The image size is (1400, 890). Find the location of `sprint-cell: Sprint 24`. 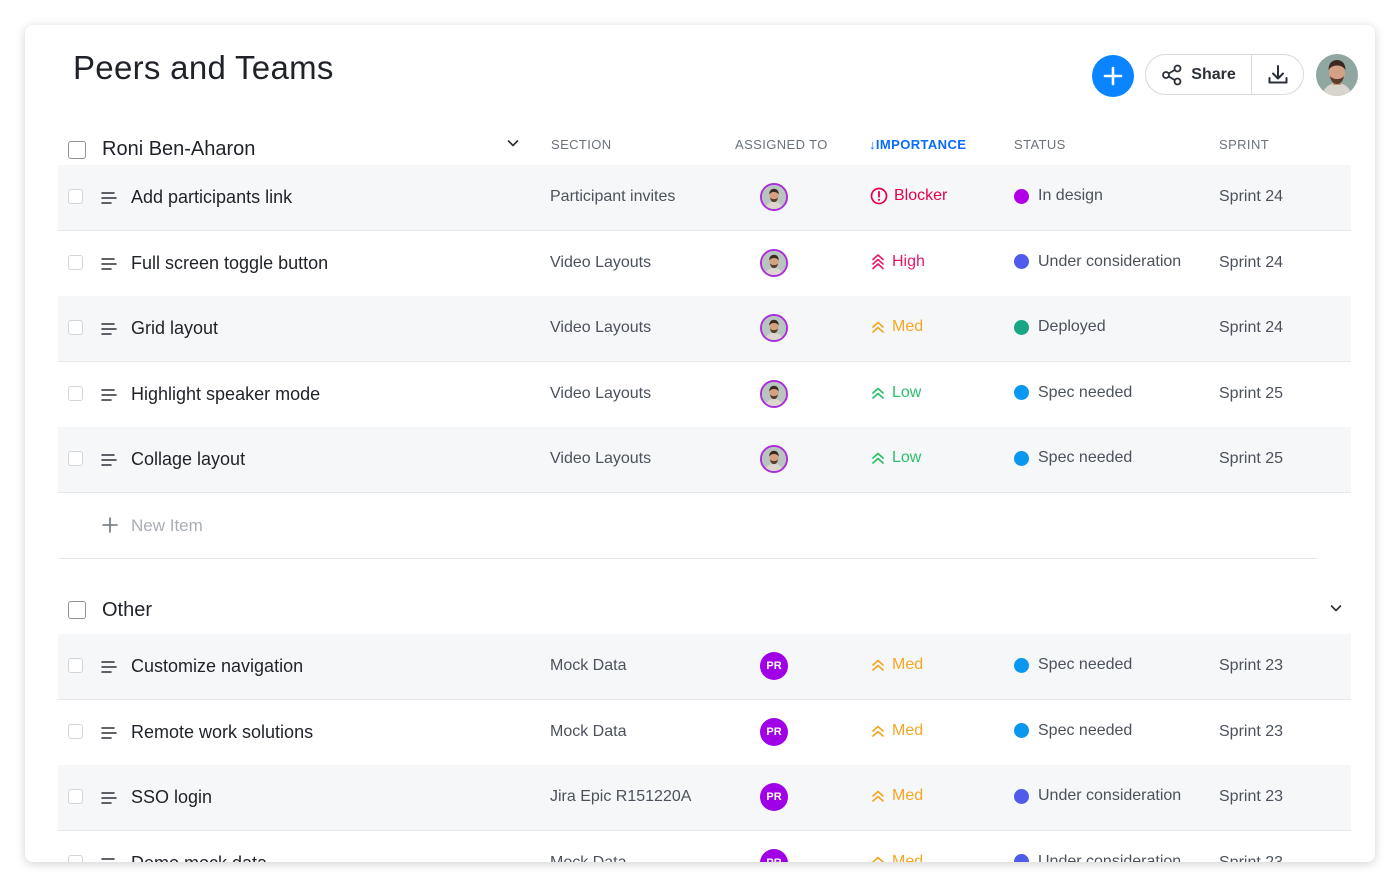

sprint-cell: Sprint 24 is located at coordinates (1251, 262).